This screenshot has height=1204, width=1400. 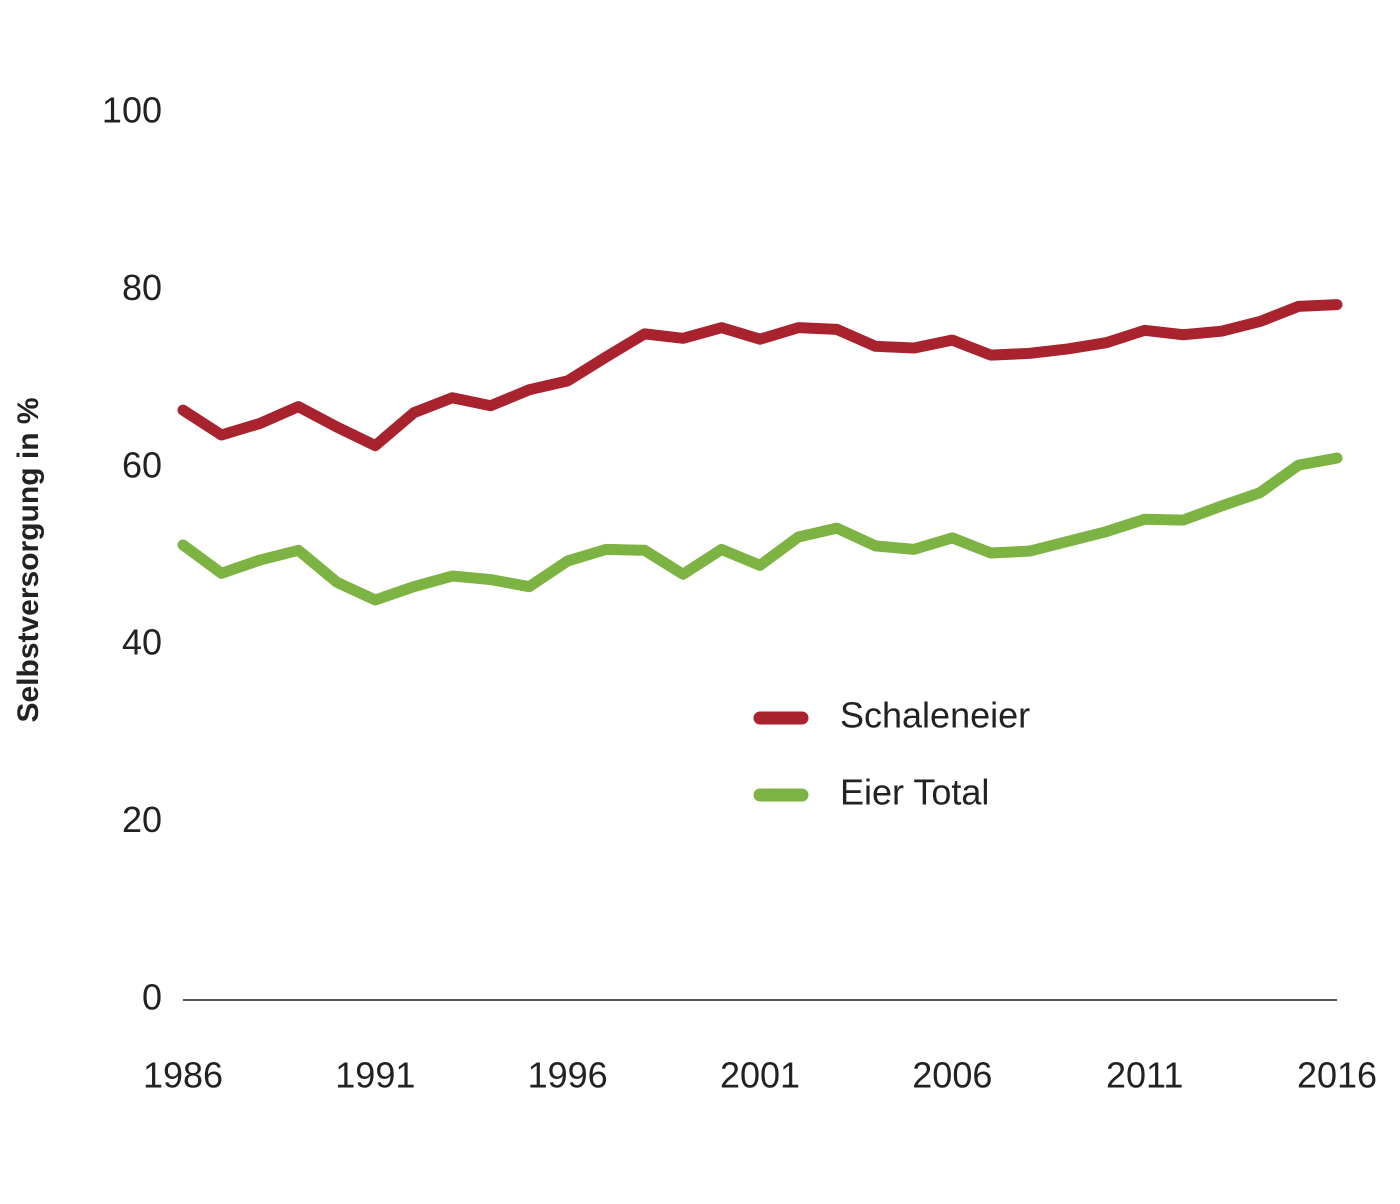 What do you see at coordinates (1337, 1075) in the screenshot?
I see `x-tick-label: 2016` at bounding box center [1337, 1075].